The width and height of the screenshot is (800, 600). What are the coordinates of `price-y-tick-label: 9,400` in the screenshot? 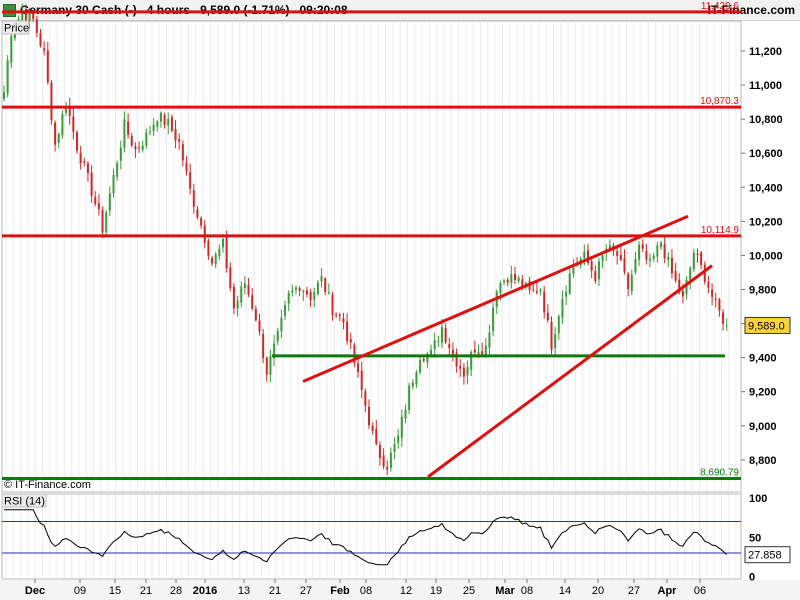 It's located at (763, 359).